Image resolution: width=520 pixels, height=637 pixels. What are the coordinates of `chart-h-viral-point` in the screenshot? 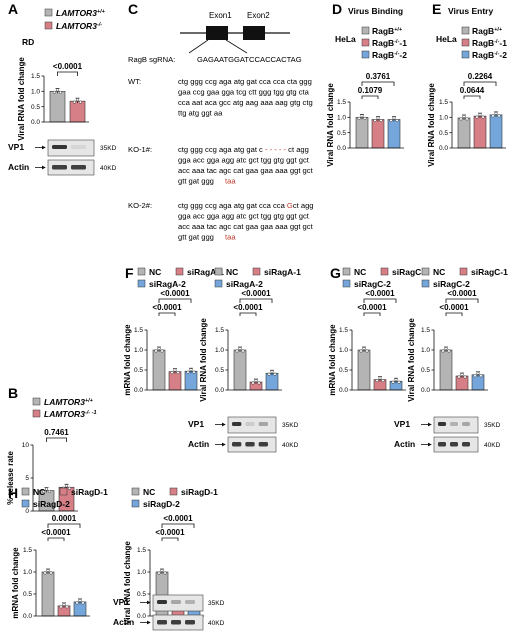 It's located at (159, 573).